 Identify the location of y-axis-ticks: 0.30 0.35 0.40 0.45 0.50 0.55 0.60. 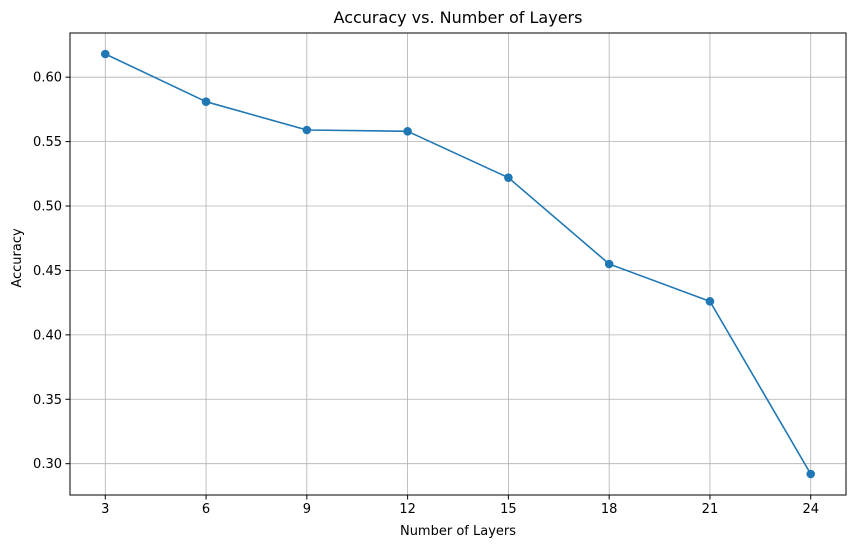
(51, 271).